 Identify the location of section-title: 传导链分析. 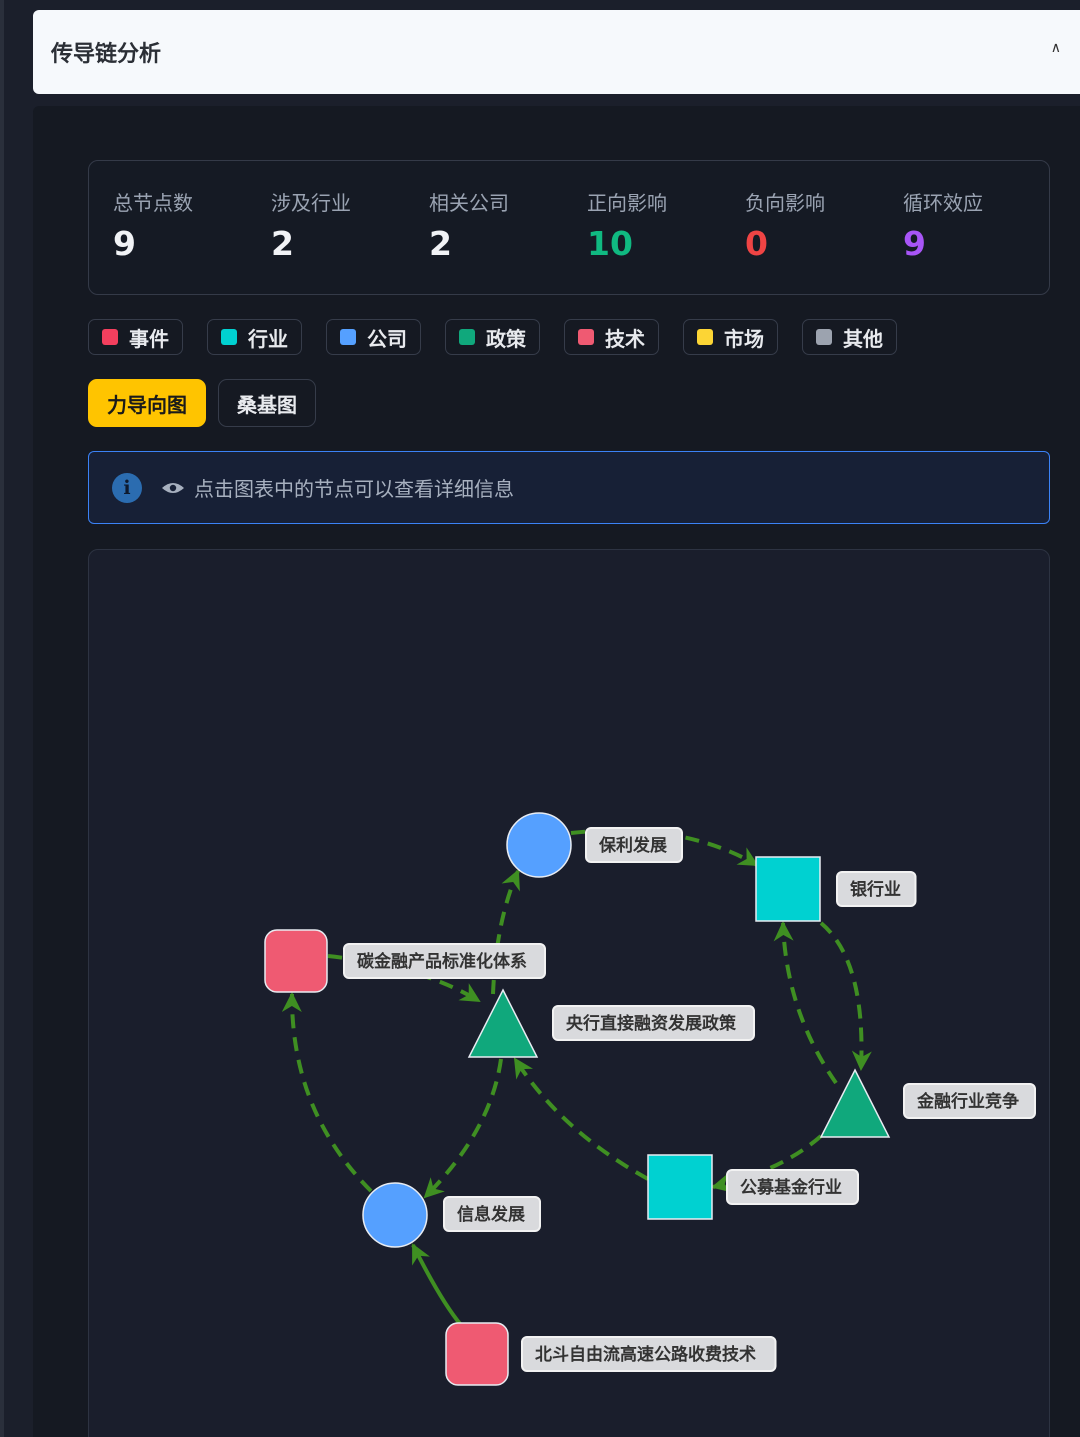
(106, 54).